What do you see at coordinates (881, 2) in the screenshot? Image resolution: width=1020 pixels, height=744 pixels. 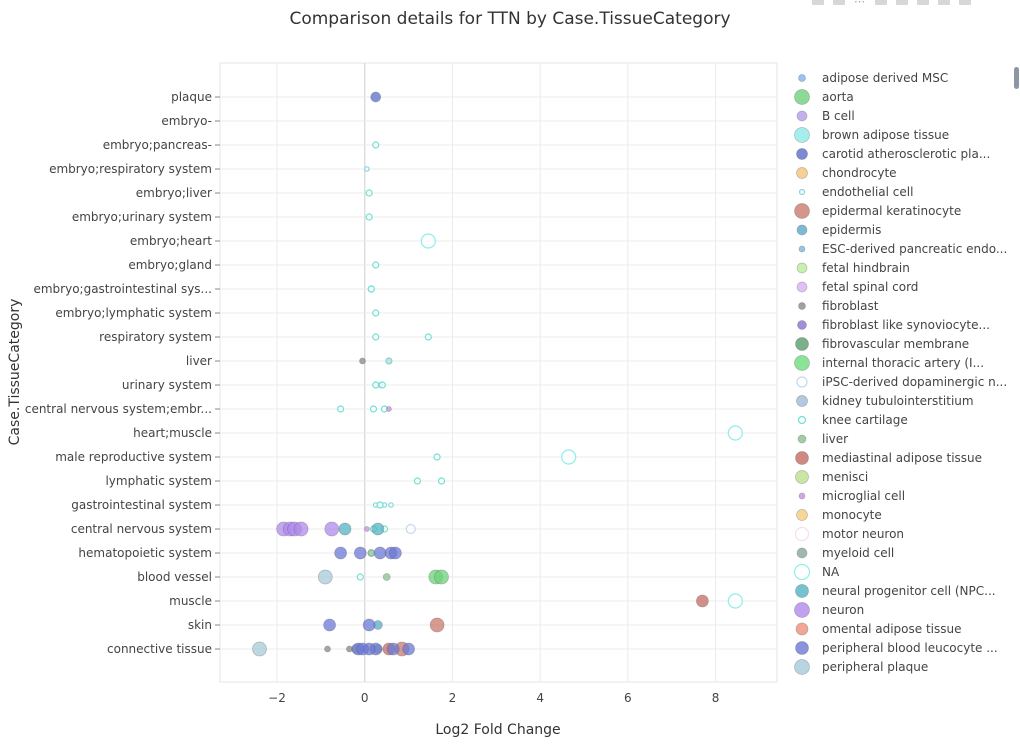 I see `lasso-icon` at bounding box center [881, 2].